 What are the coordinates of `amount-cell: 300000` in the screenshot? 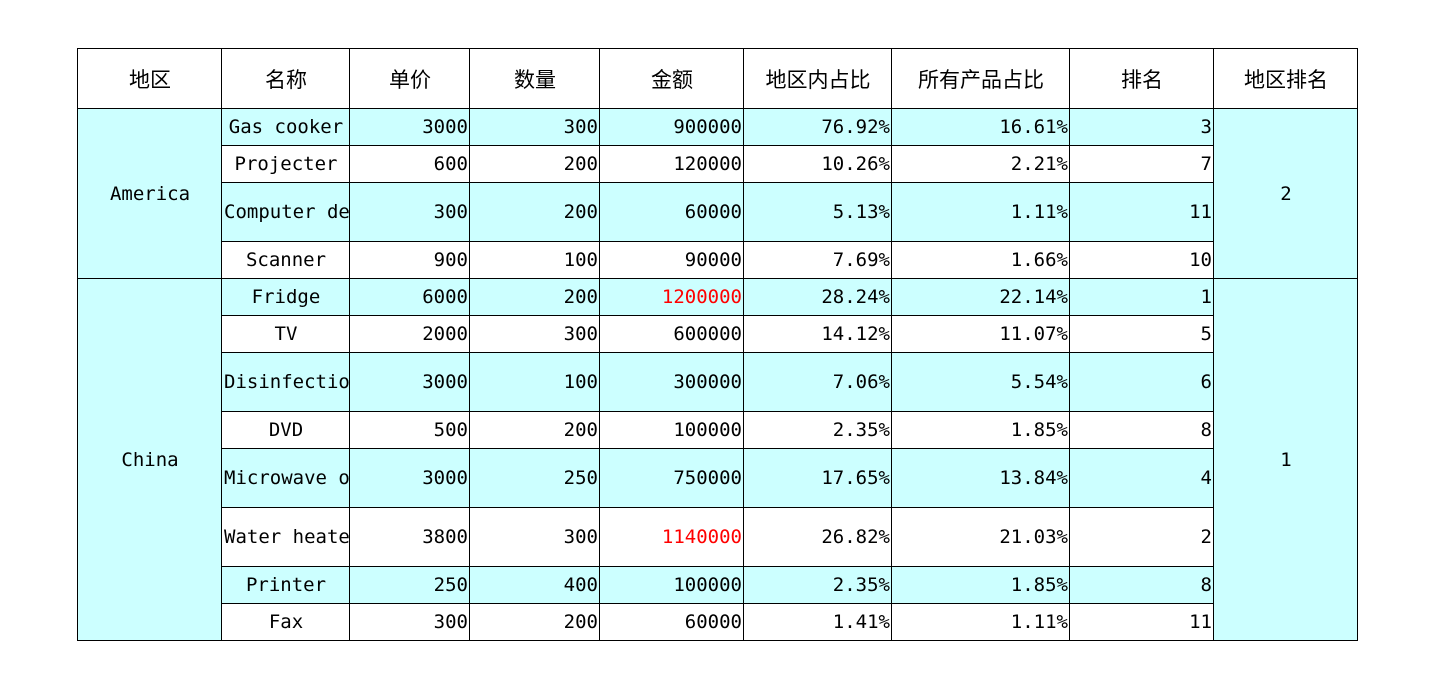 It's located at (671, 382).